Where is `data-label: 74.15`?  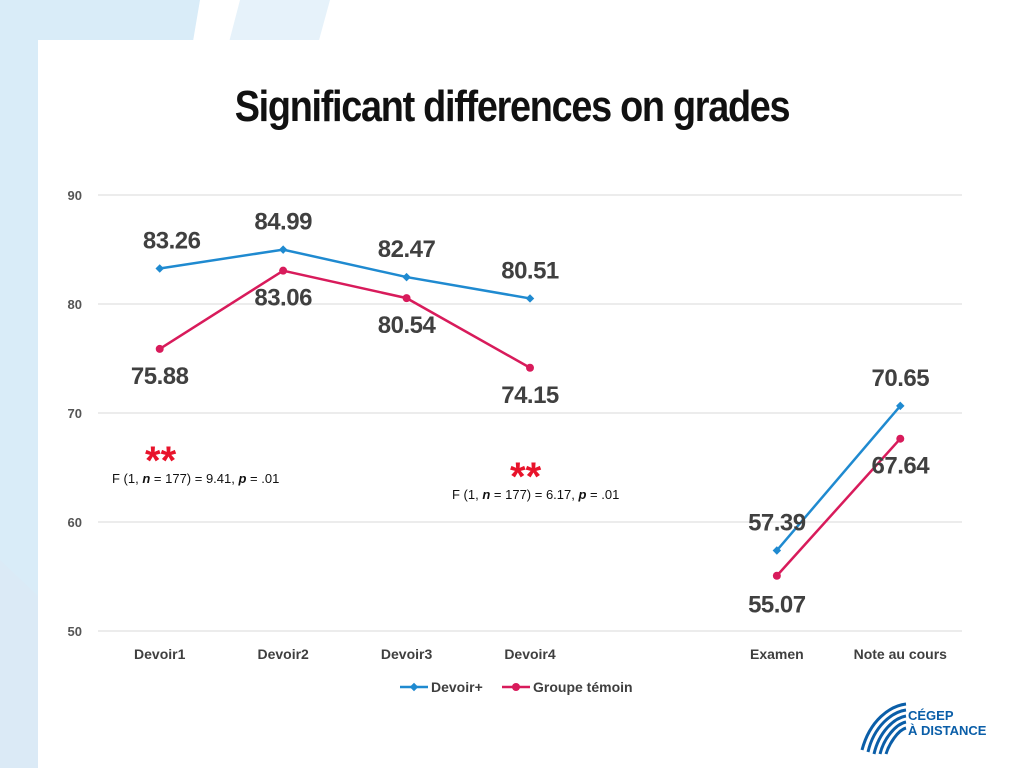 data-label: 74.15 is located at coordinates (530, 395).